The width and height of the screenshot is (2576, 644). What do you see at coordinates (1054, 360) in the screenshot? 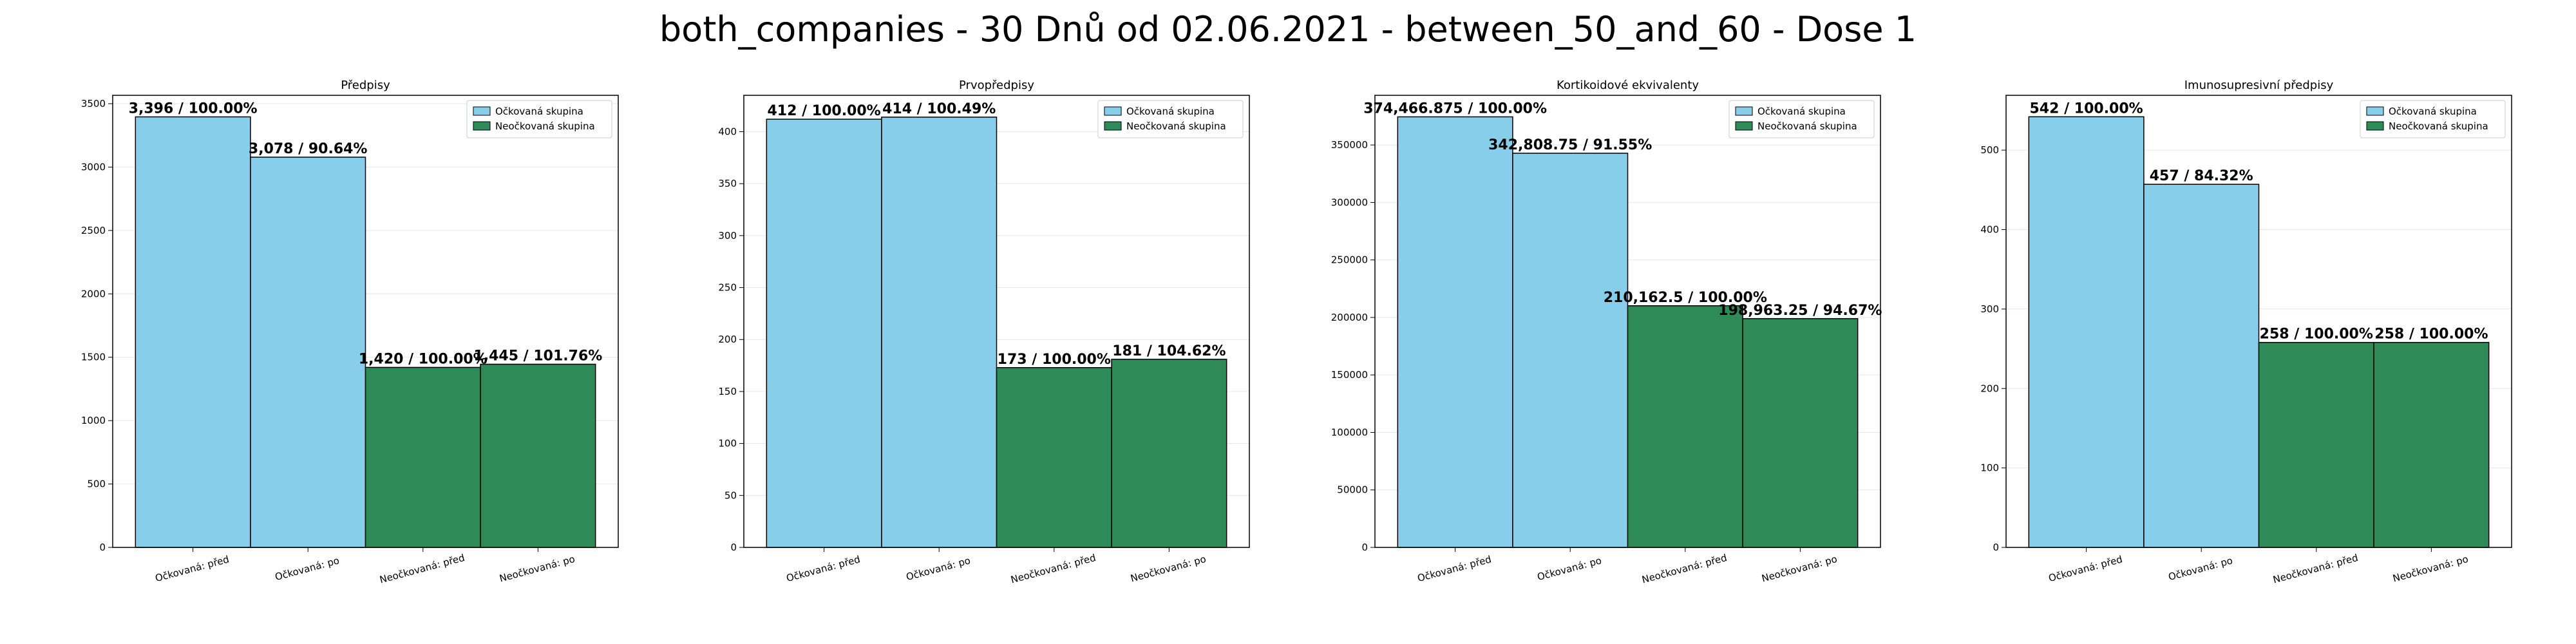
I see `bar-value-label: 173 / 100.00%` at bounding box center [1054, 360].